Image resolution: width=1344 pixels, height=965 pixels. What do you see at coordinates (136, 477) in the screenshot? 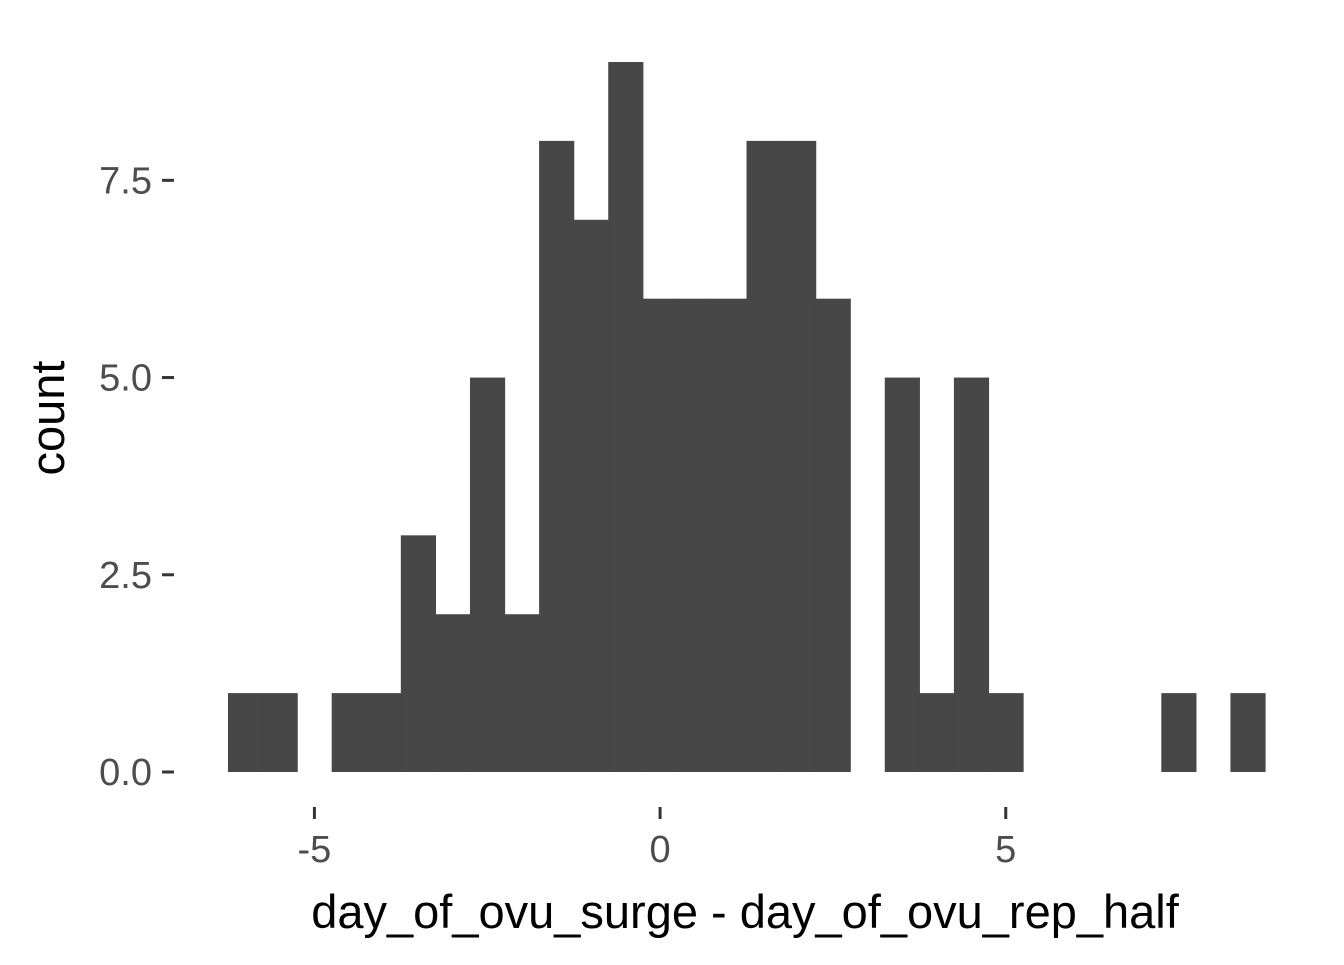
I see `y-axis: 0.0 2.5 5.0 7.5` at bounding box center [136, 477].